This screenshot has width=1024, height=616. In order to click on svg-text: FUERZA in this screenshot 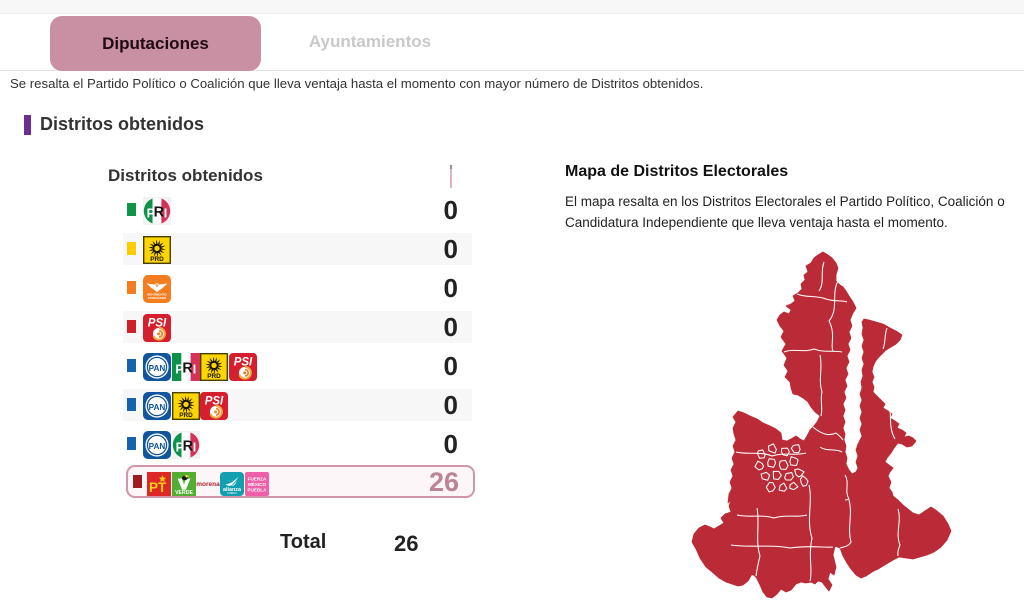, I will do `click(256, 479)`.